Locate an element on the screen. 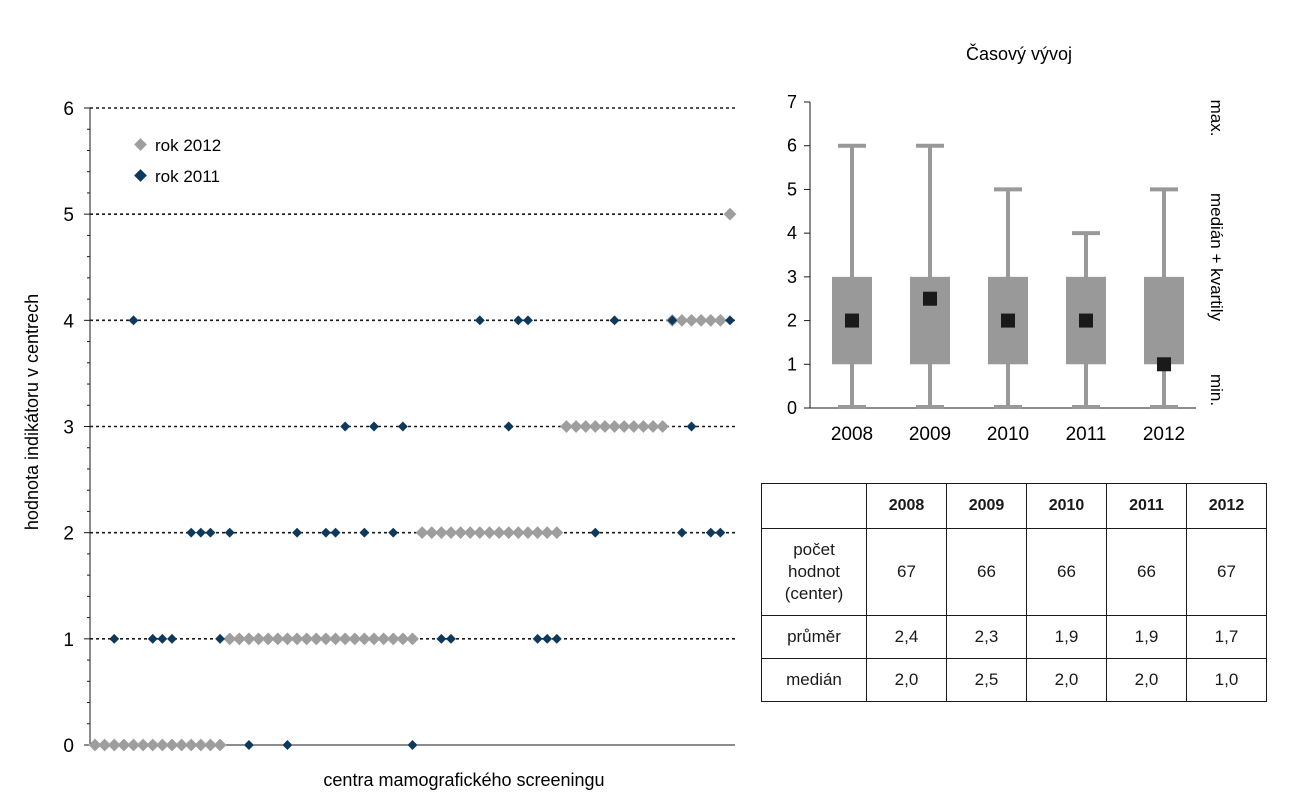 Image resolution: width=1297 pixels, height=800 pixels. box-category-label: 2008 is located at coordinates (852, 434).